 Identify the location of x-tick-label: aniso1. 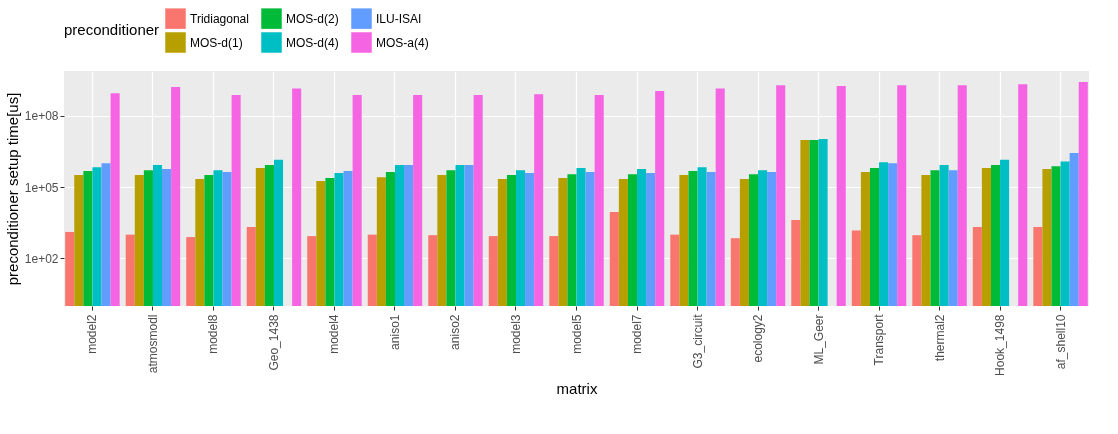
(394, 332).